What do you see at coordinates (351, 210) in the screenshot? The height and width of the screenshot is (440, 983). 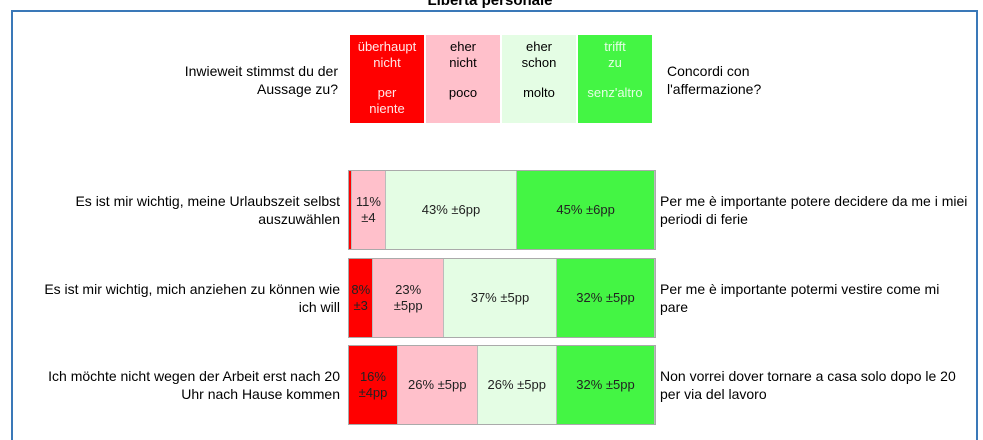 I see `bar-segment` at bounding box center [351, 210].